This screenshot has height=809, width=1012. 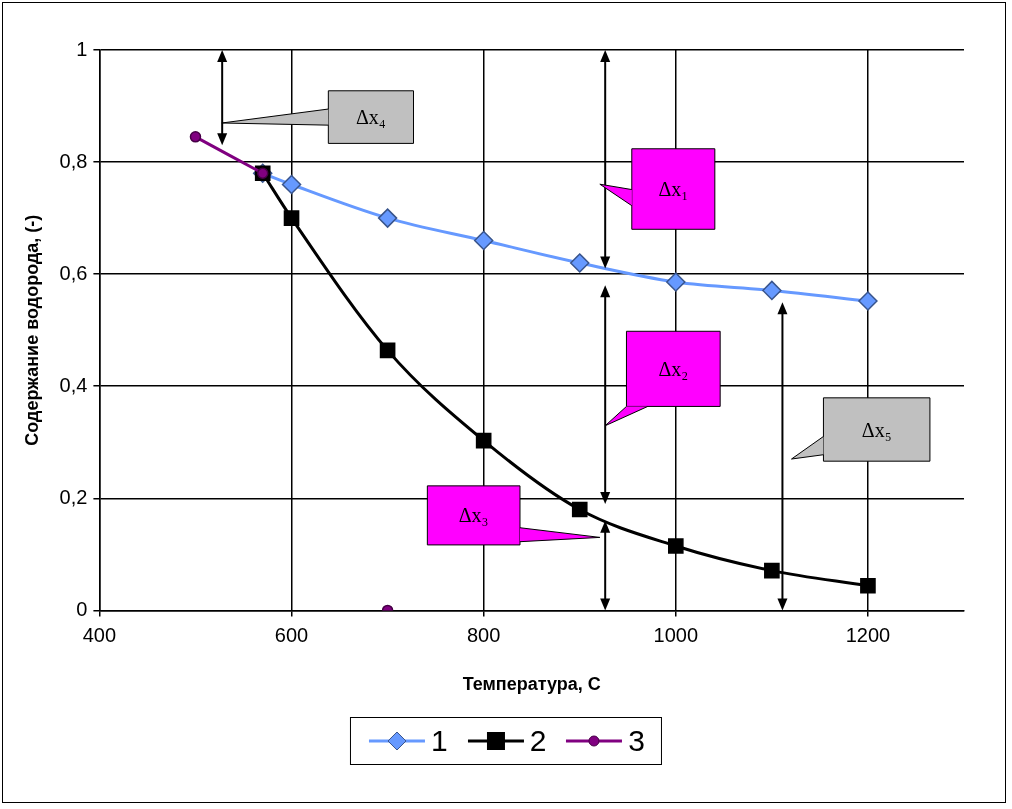 What do you see at coordinates (291, 634) in the screenshot?
I see `x-tick-label: 600` at bounding box center [291, 634].